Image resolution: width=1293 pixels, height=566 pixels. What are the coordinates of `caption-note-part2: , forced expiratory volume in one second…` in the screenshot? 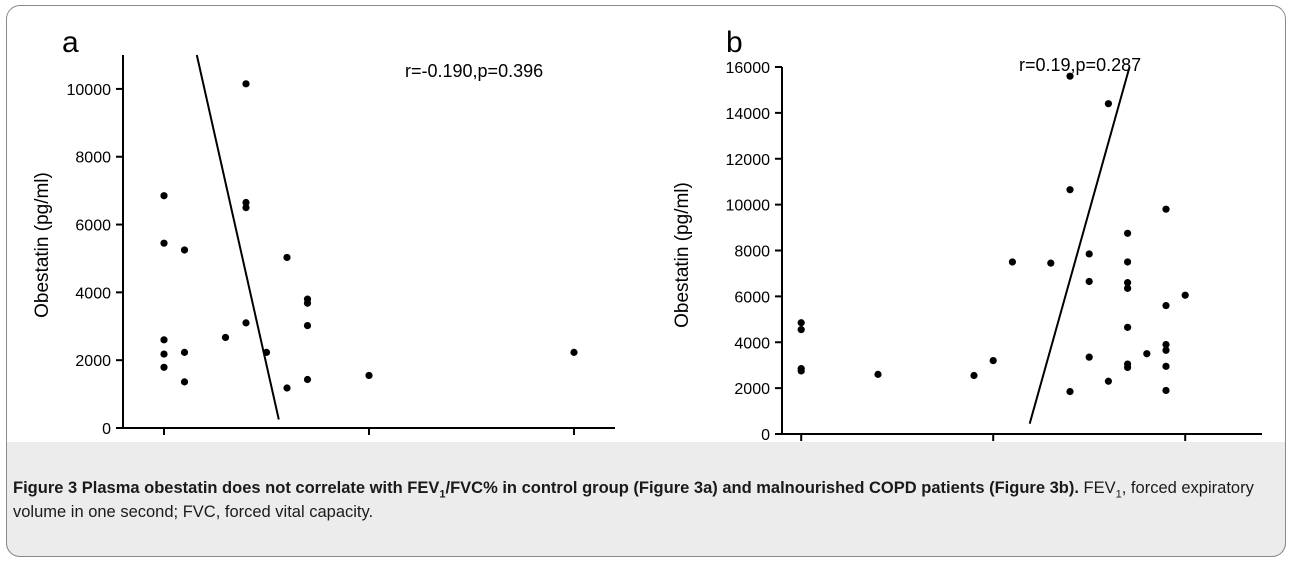 It's located at (633, 500).